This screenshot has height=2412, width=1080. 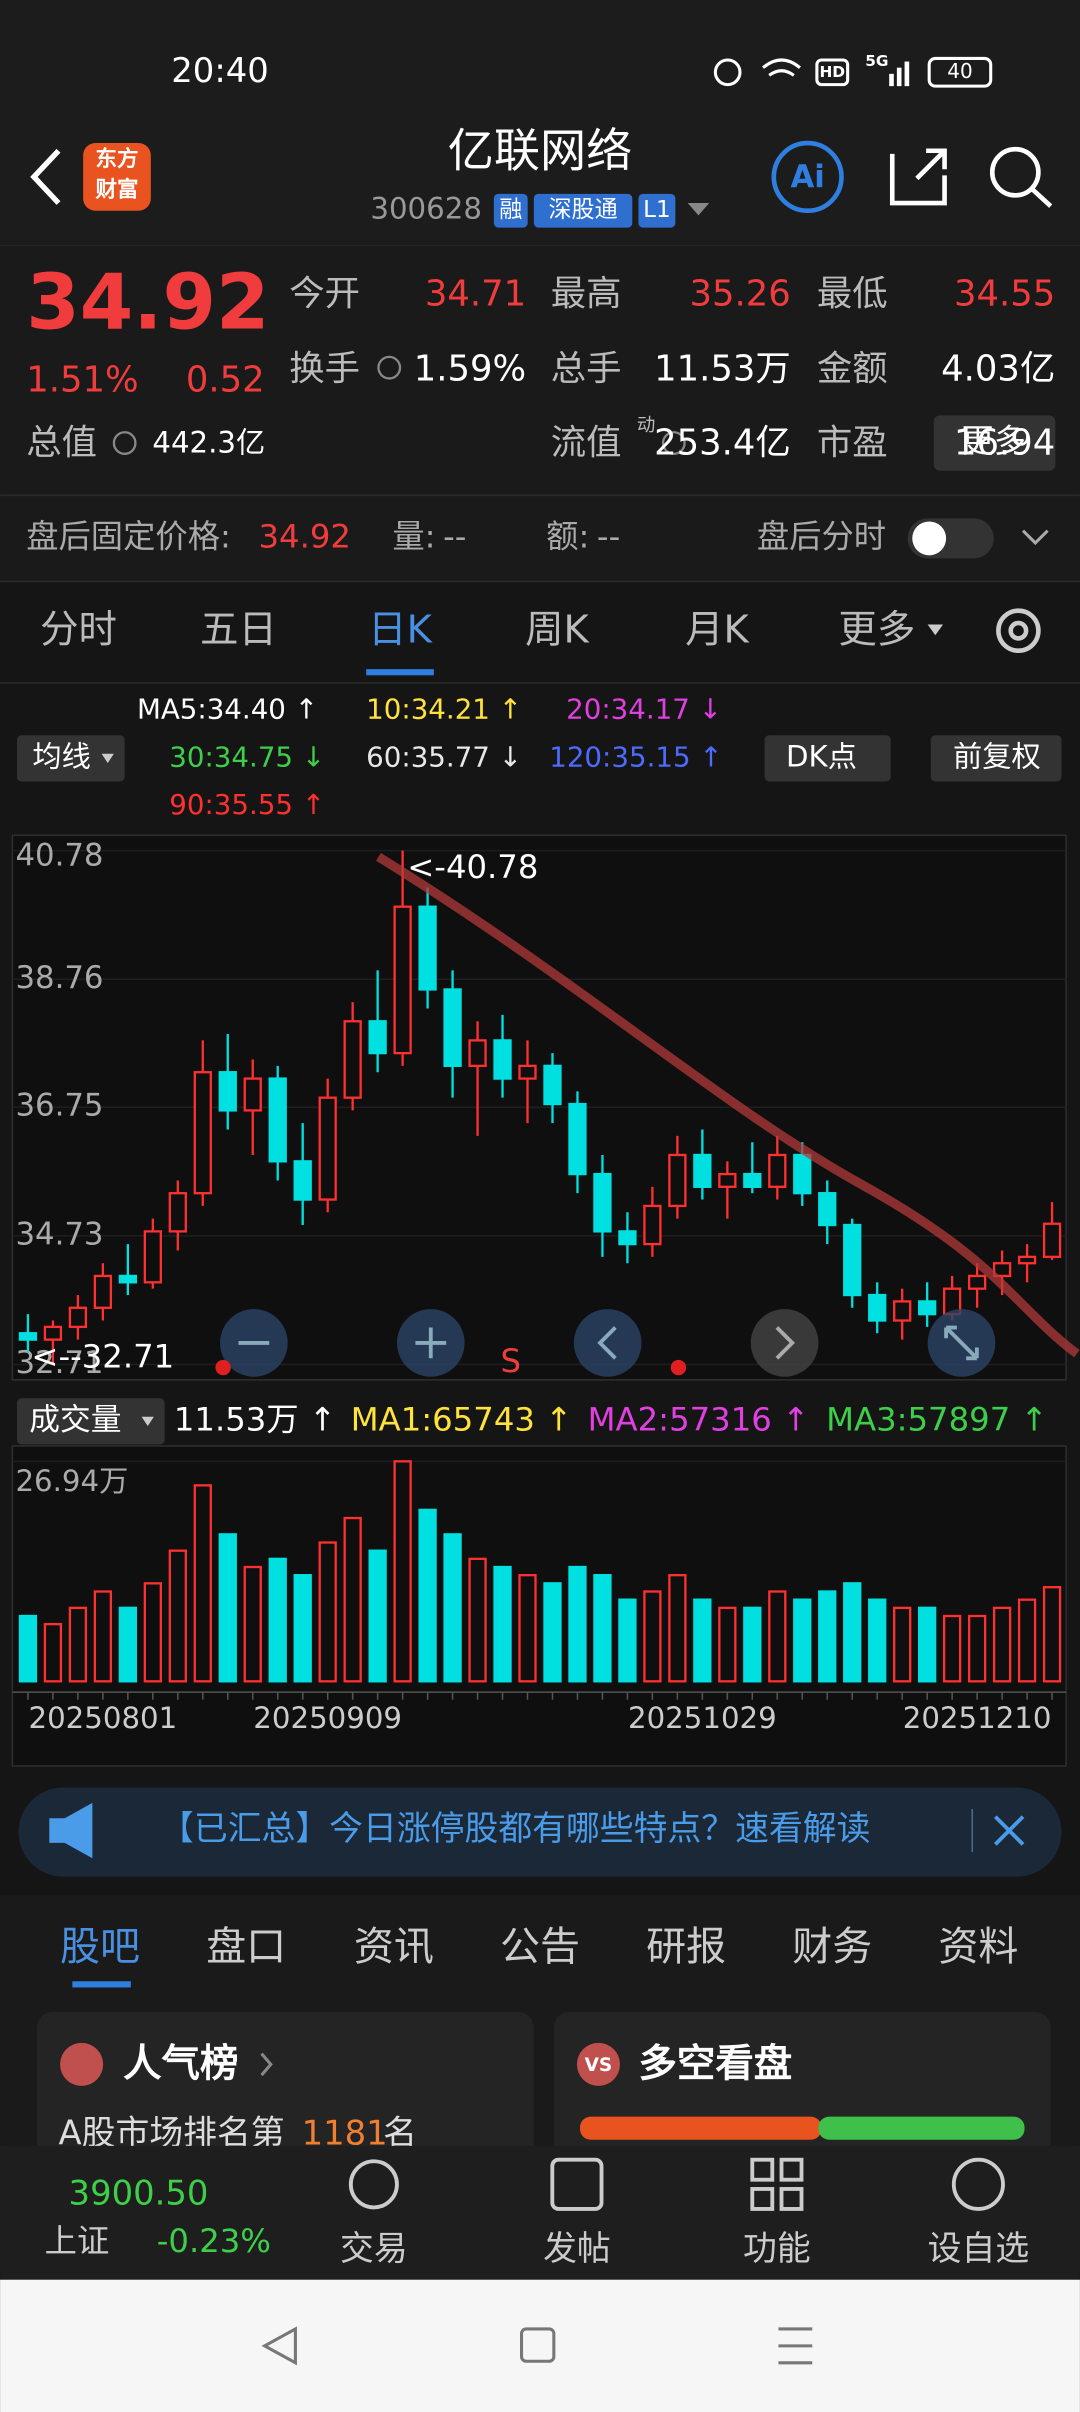 What do you see at coordinates (644, 709) in the screenshot?
I see `ma-legend-item: 20:34.17 ↓` at bounding box center [644, 709].